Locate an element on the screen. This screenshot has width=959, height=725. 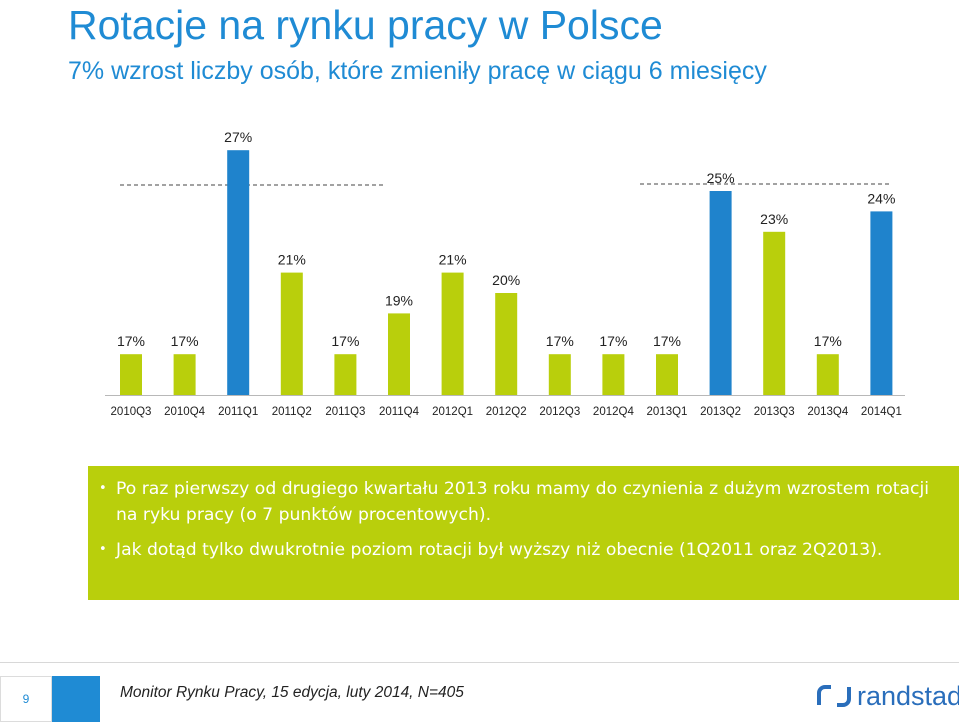
category-label-2012Q3: 2012Q3 is located at coordinates (559, 412).